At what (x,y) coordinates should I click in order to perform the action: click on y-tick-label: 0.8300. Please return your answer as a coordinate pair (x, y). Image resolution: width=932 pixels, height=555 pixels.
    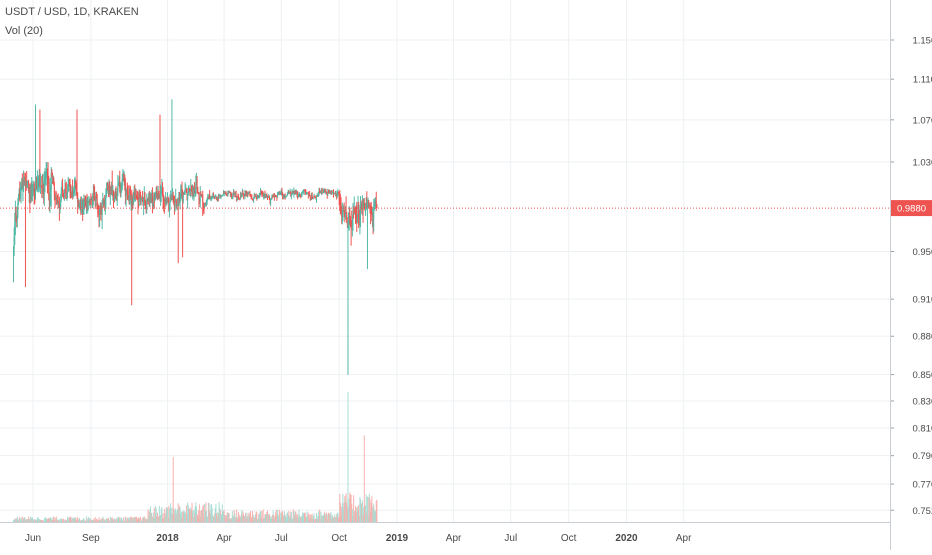
    Looking at the image, I should click on (922, 402).